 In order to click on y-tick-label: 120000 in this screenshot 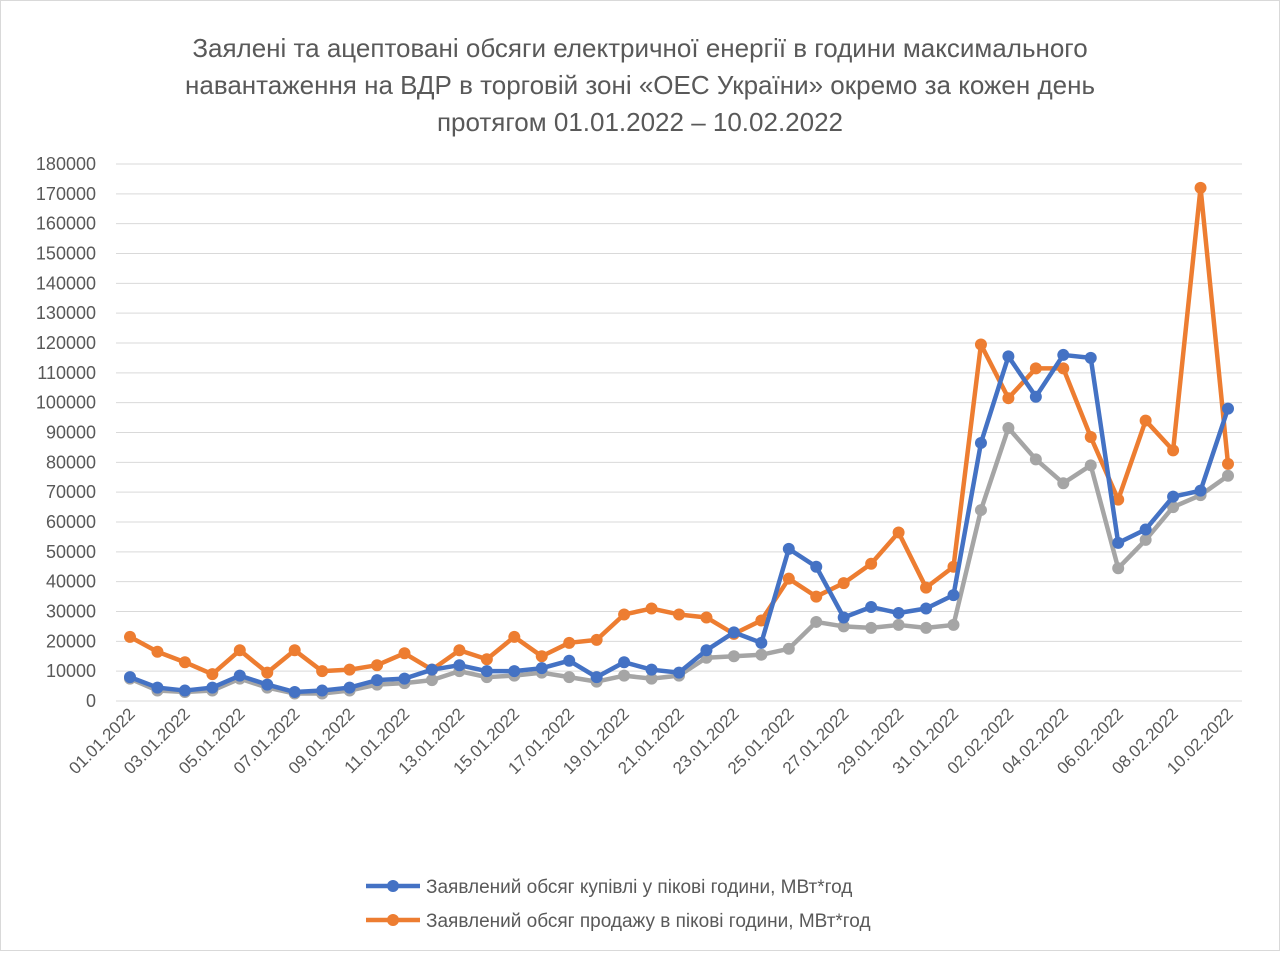, I will do `click(66, 343)`.